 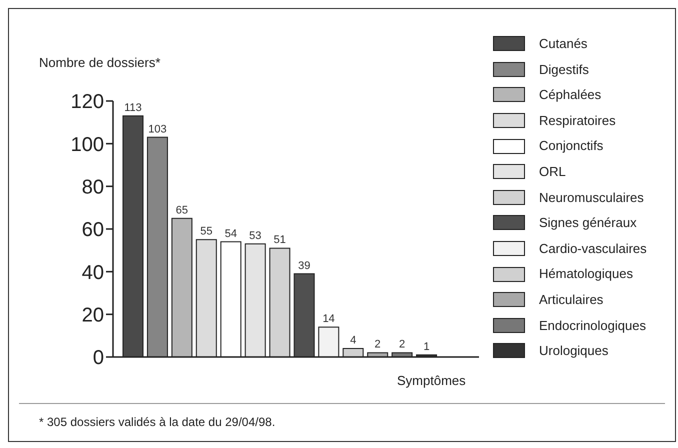 What do you see at coordinates (157, 129) in the screenshot?
I see `data-label: 103` at bounding box center [157, 129].